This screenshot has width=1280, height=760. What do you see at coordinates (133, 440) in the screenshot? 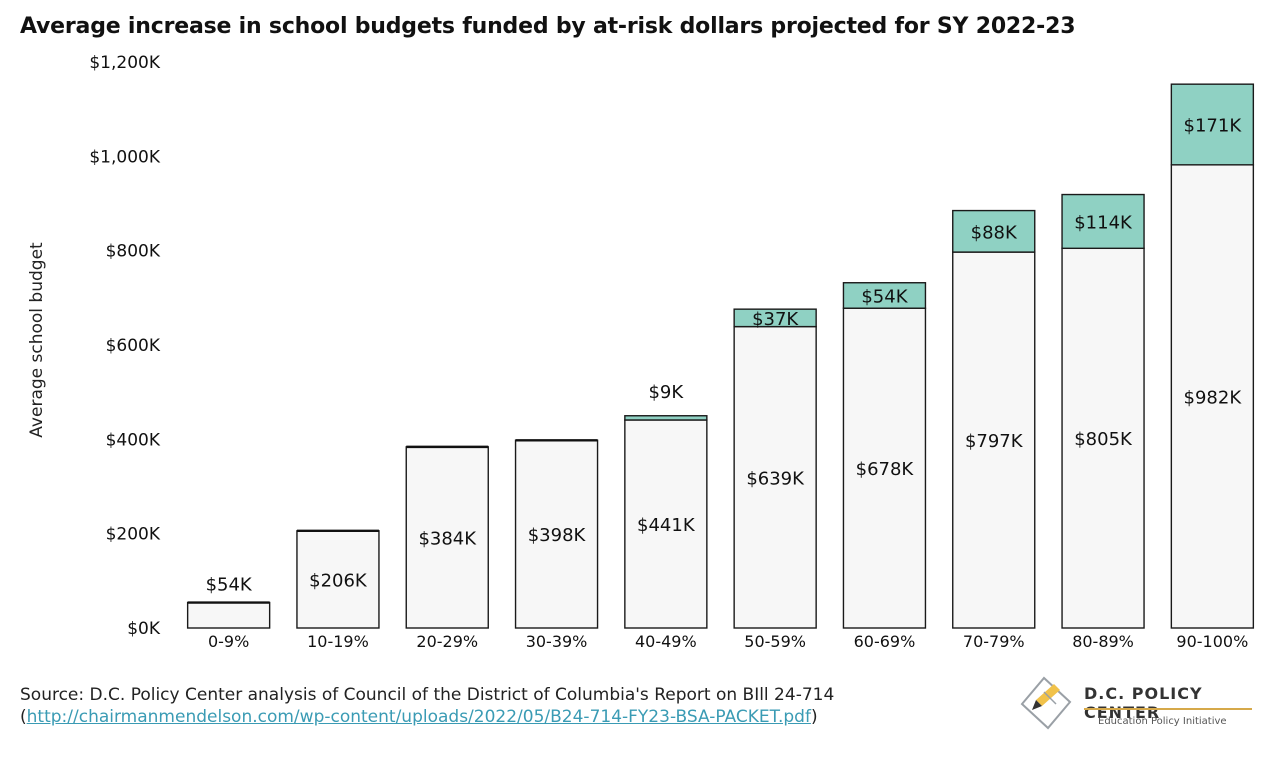
I see `y-tick-label: $400K` at bounding box center [133, 440].